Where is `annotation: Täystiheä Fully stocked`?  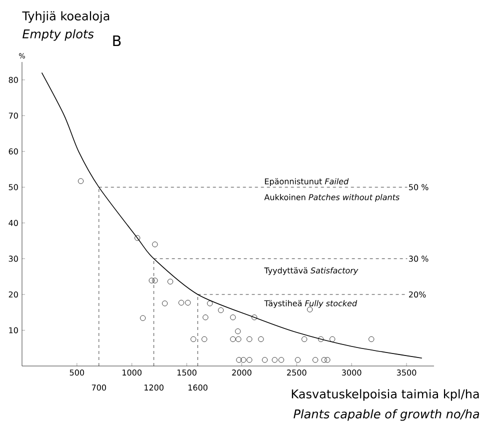
annotation: Täystiheä Fully stocked is located at coordinates (311, 304).